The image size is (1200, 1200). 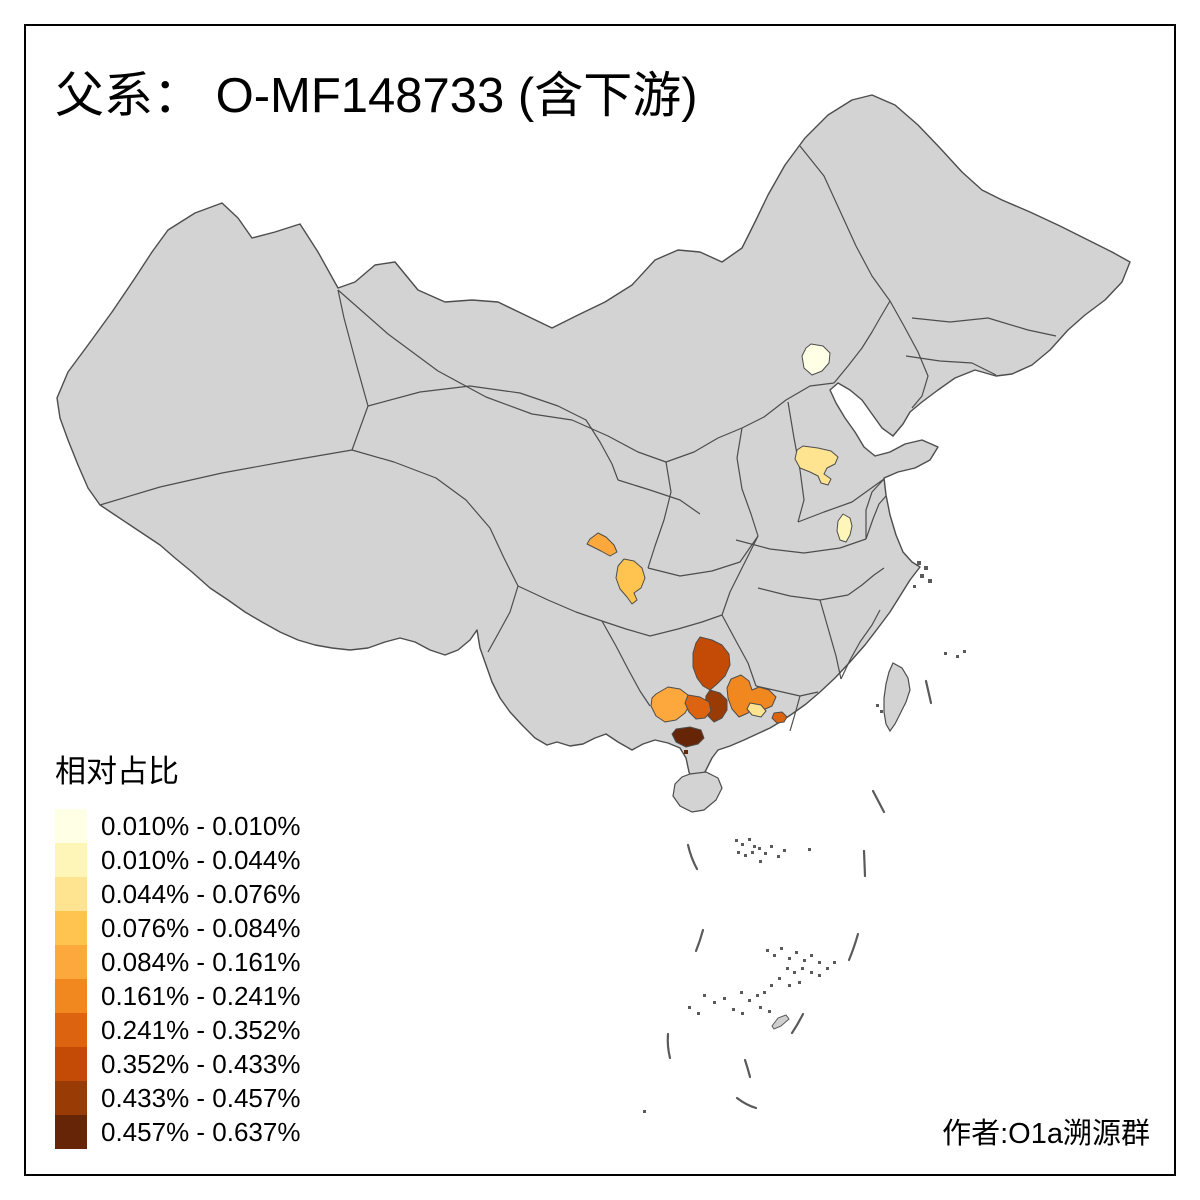 I want to click on south-china-sea-islands, so click(x=804, y=837).